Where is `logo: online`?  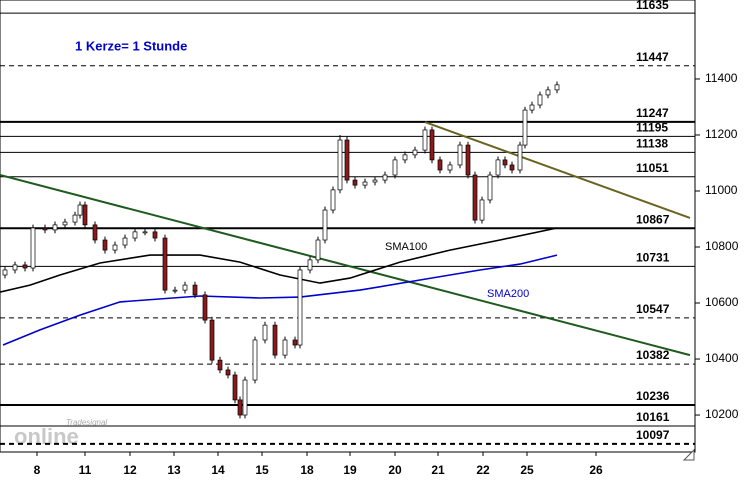
logo: online is located at coordinates (46, 436).